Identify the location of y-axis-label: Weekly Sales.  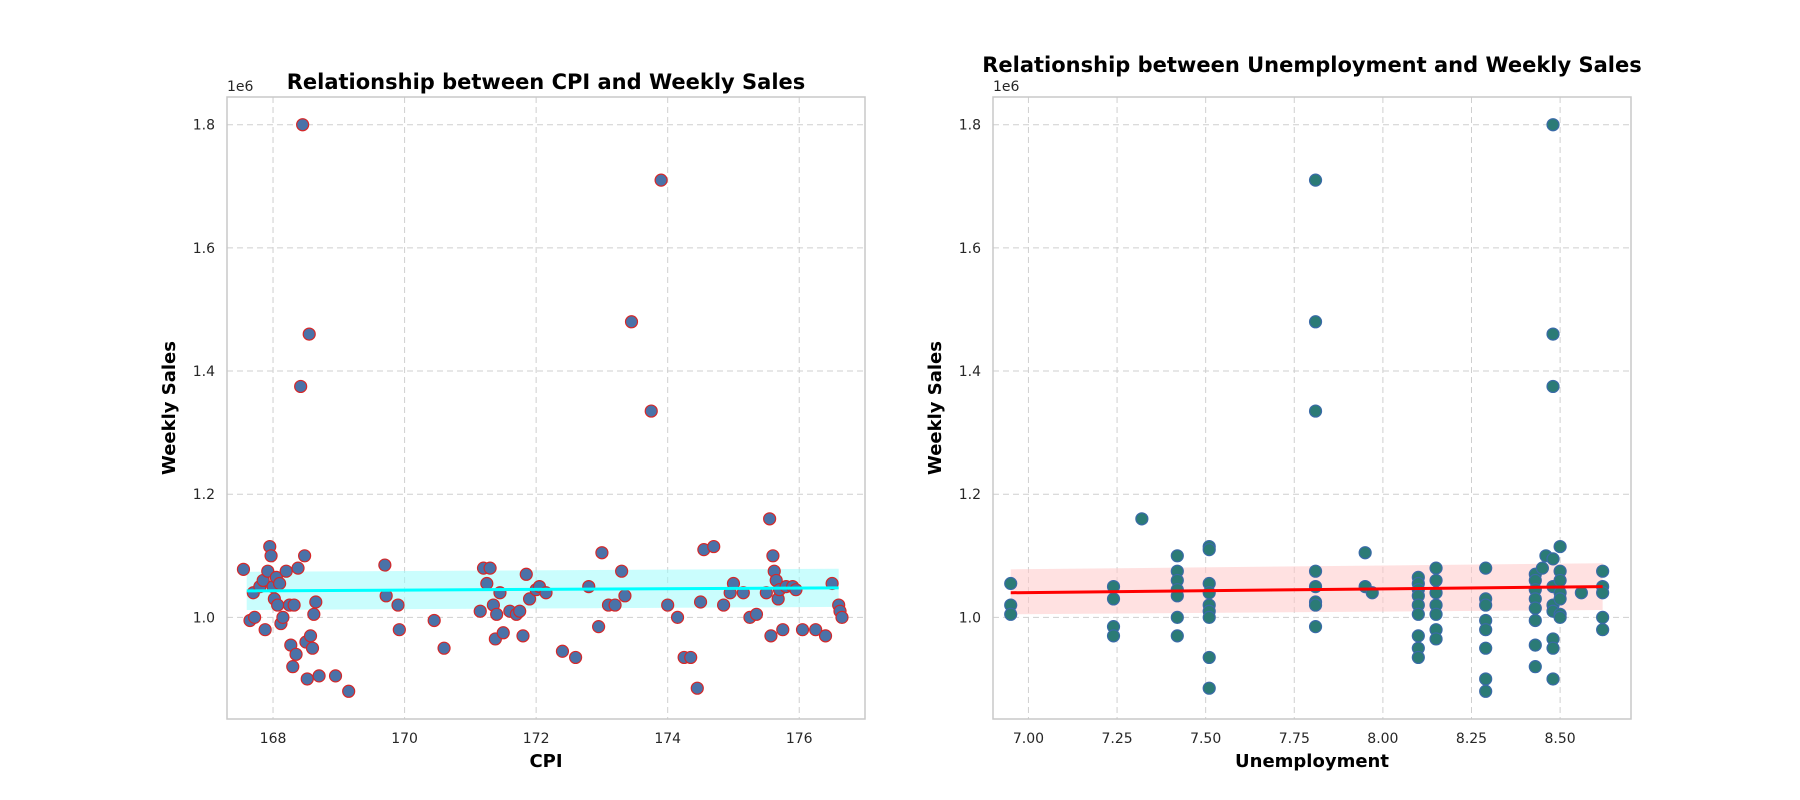
(935, 408).